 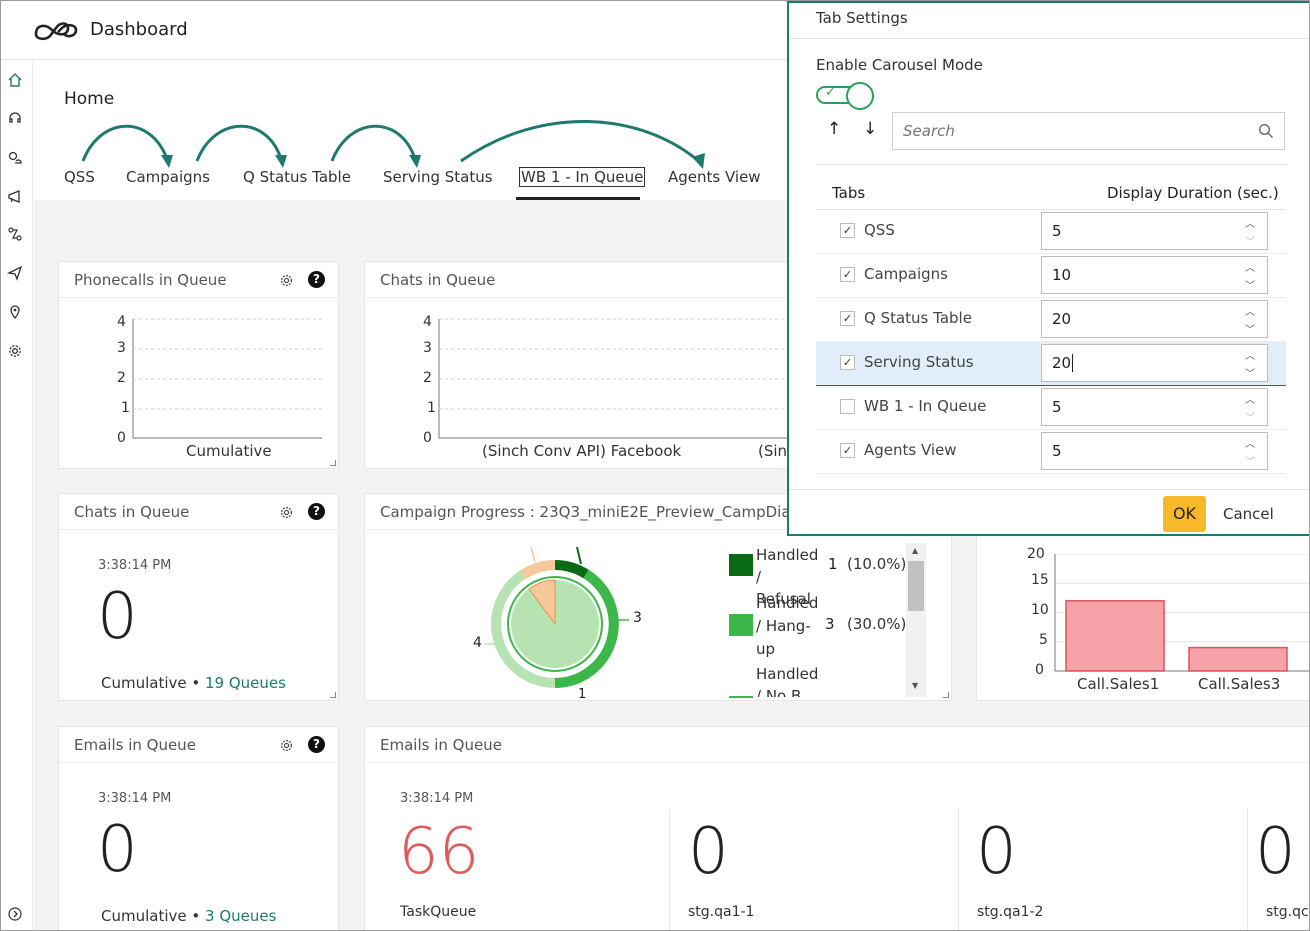 I want to click on row-label: WB 1 - In Queue, so click(x=925, y=406).